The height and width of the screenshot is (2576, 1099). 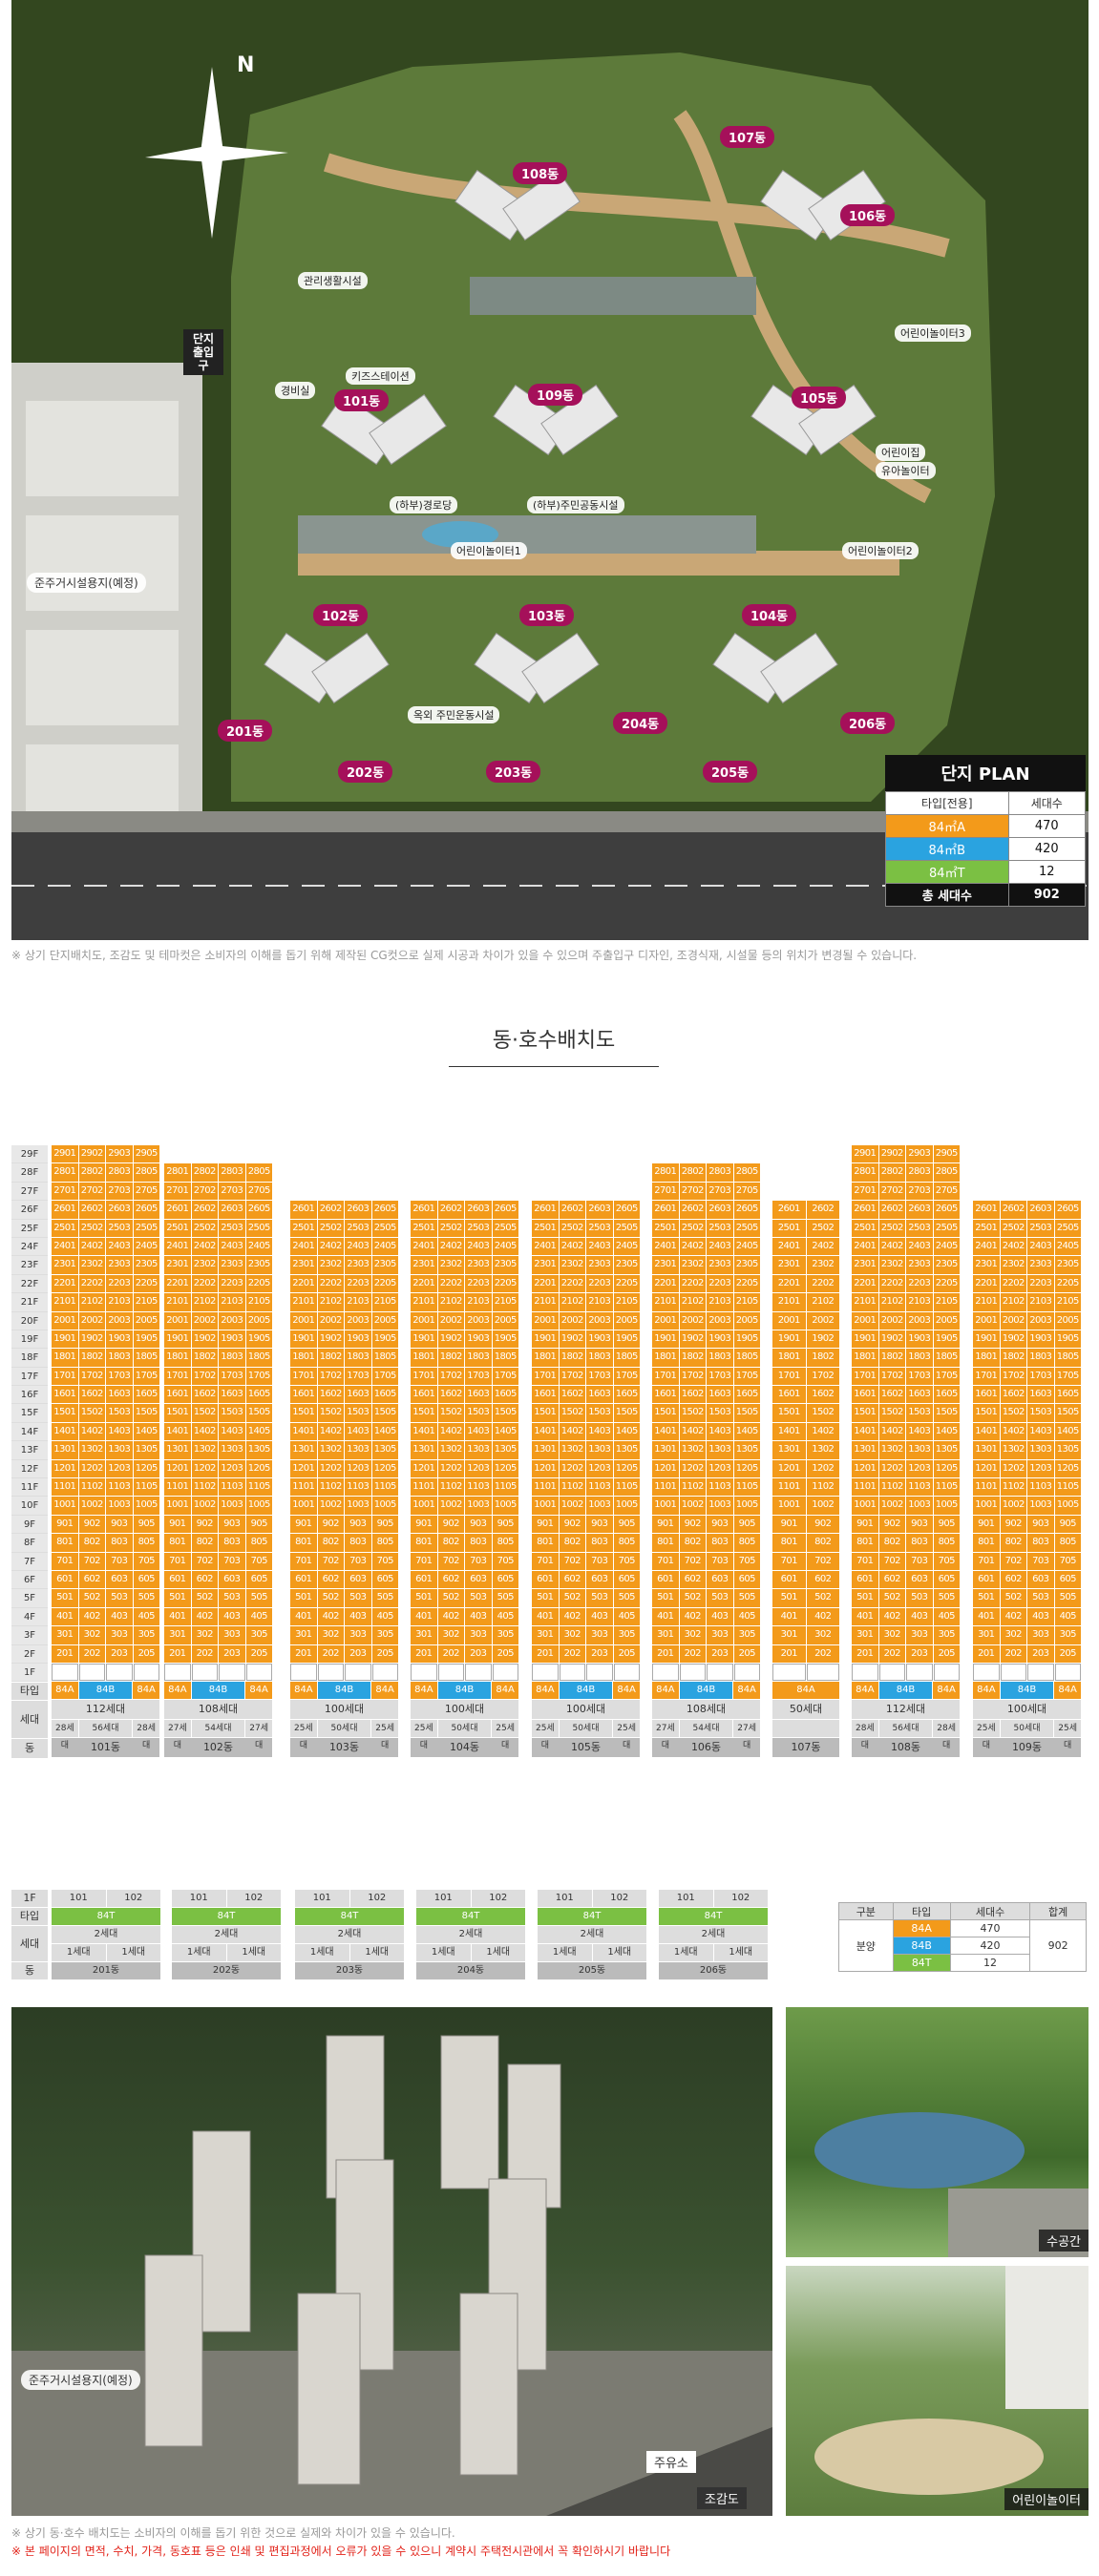 What do you see at coordinates (545, 1339) in the screenshot?
I see `unit-cell: 1901` at bounding box center [545, 1339].